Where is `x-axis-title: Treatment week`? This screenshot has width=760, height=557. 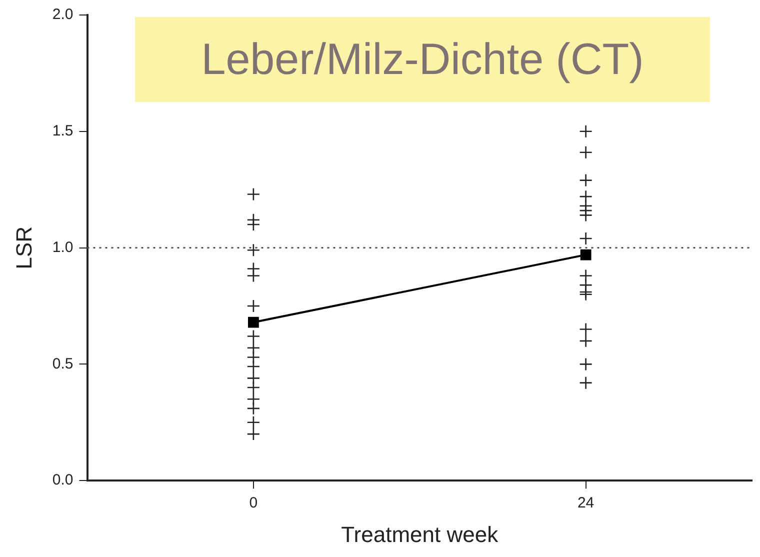 x-axis-title: Treatment week is located at coordinates (420, 534).